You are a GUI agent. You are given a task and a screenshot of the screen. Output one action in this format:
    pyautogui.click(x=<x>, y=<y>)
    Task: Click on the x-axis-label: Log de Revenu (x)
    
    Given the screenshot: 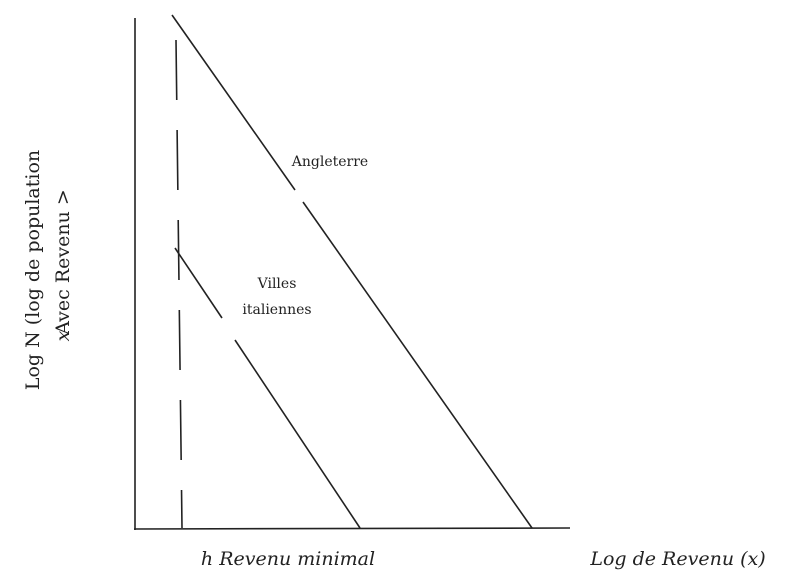 What is the action you would take?
    pyautogui.click(x=677, y=559)
    